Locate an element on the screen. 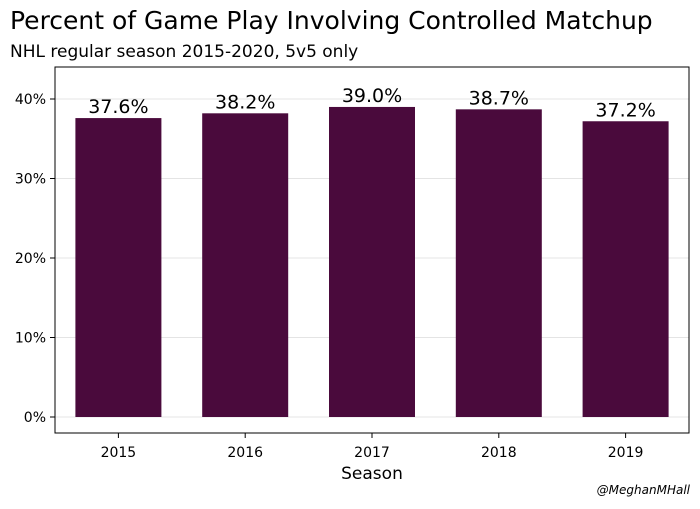 This screenshot has width=700, height=509. x-tick-label-2019: 2019 is located at coordinates (626, 453).